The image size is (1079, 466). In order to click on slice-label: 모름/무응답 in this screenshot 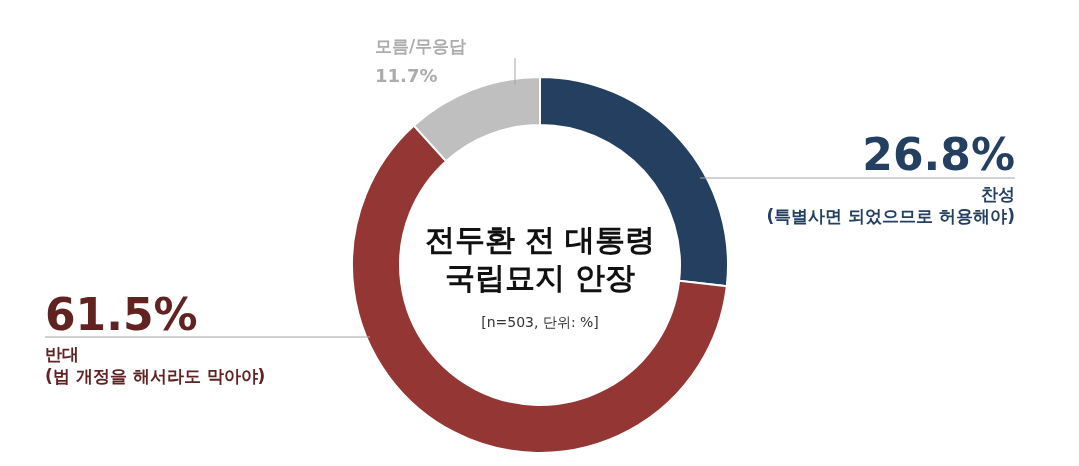, I will do `click(421, 46)`.